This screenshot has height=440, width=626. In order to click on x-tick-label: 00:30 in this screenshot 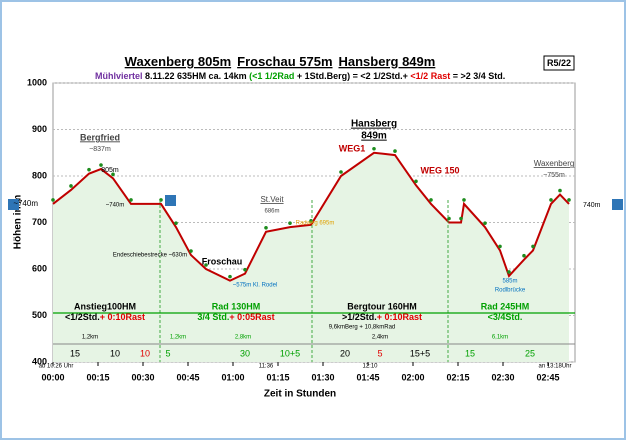, I will do `click(142, 377)`.